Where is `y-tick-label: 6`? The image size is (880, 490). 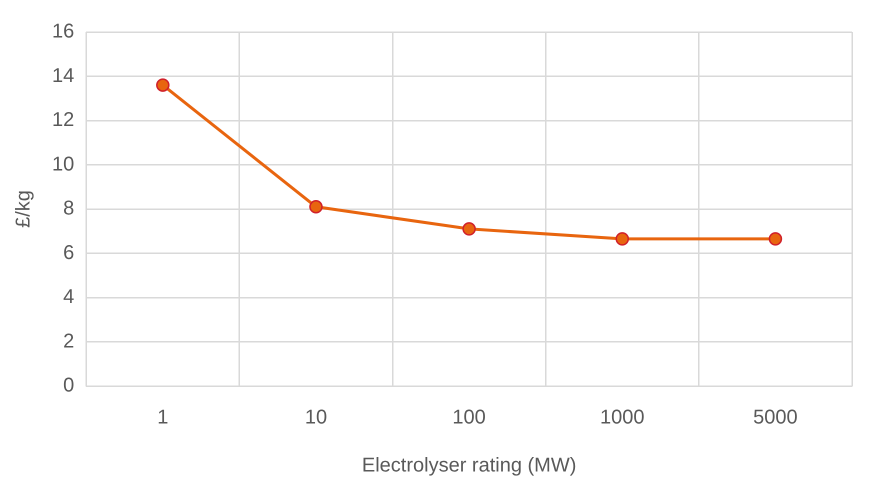 y-tick-label: 6 is located at coordinates (68, 253).